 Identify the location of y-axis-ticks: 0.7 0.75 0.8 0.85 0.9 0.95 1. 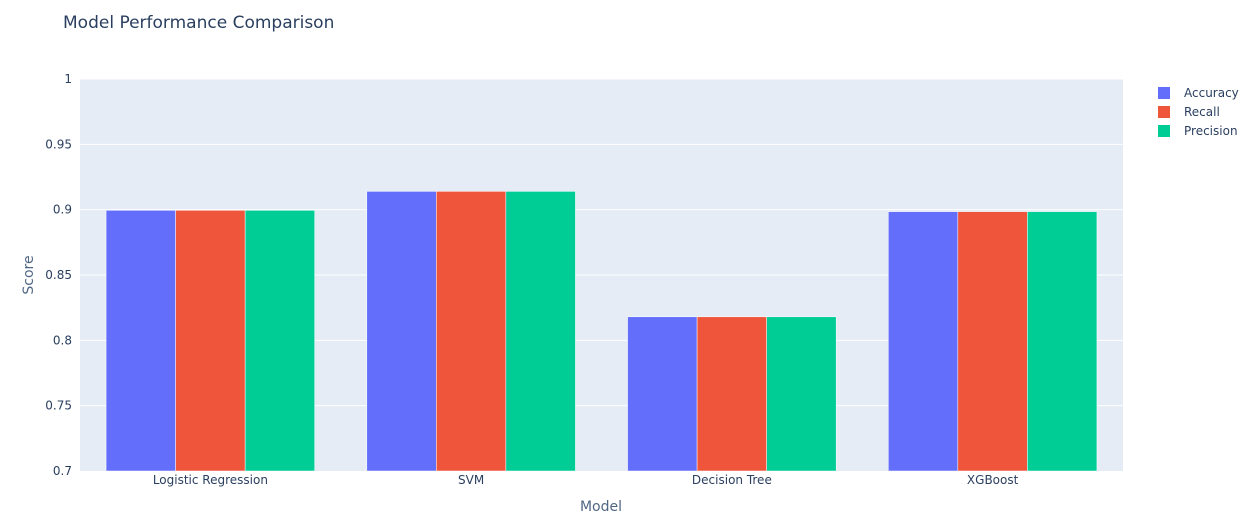
(58, 275).